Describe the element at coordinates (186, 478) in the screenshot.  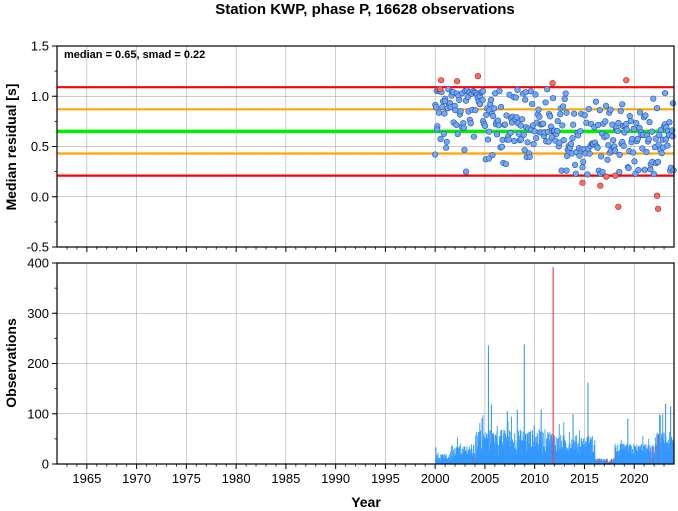
I see `x-tick-label: 1975` at that location.